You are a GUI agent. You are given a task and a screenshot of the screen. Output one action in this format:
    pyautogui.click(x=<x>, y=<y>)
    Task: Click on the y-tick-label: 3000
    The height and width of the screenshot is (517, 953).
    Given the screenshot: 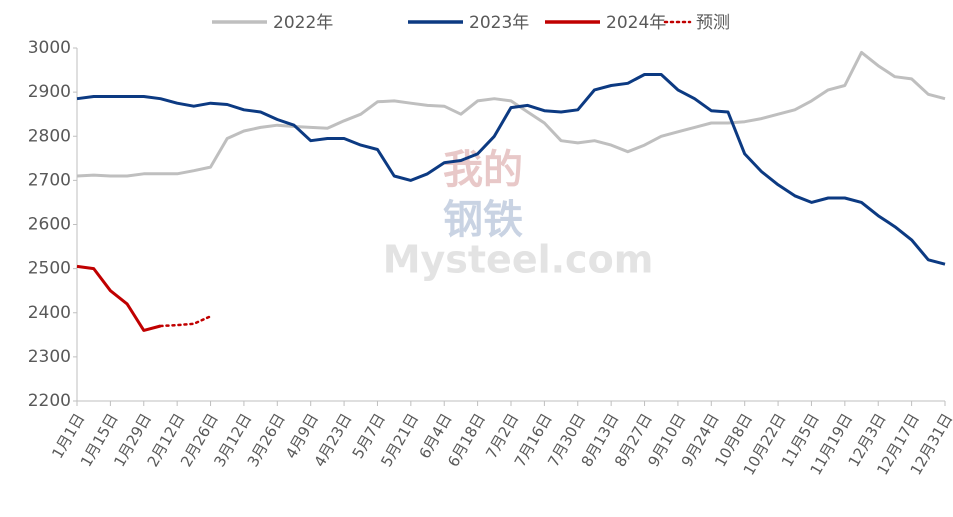 What is the action you would take?
    pyautogui.click(x=49, y=48)
    